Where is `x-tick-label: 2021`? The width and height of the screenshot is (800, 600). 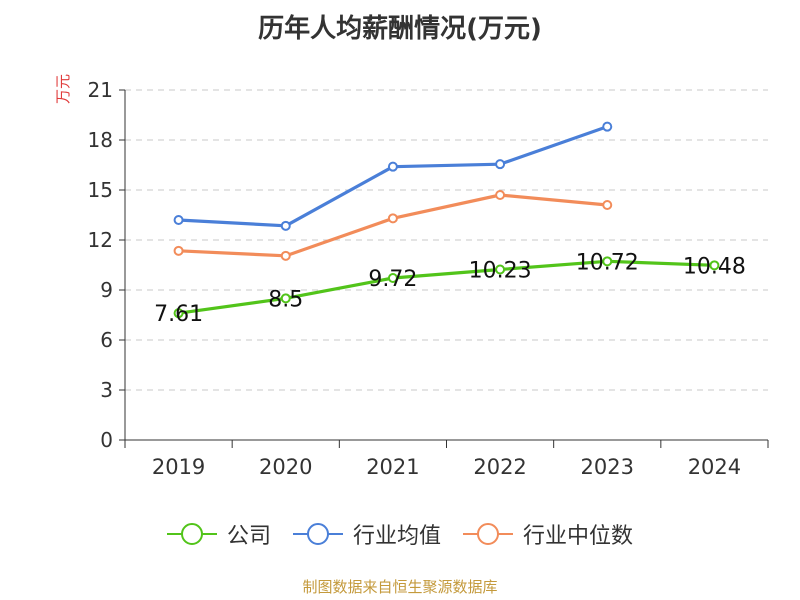 x-tick-label: 2021 is located at coordinates (392, 467).